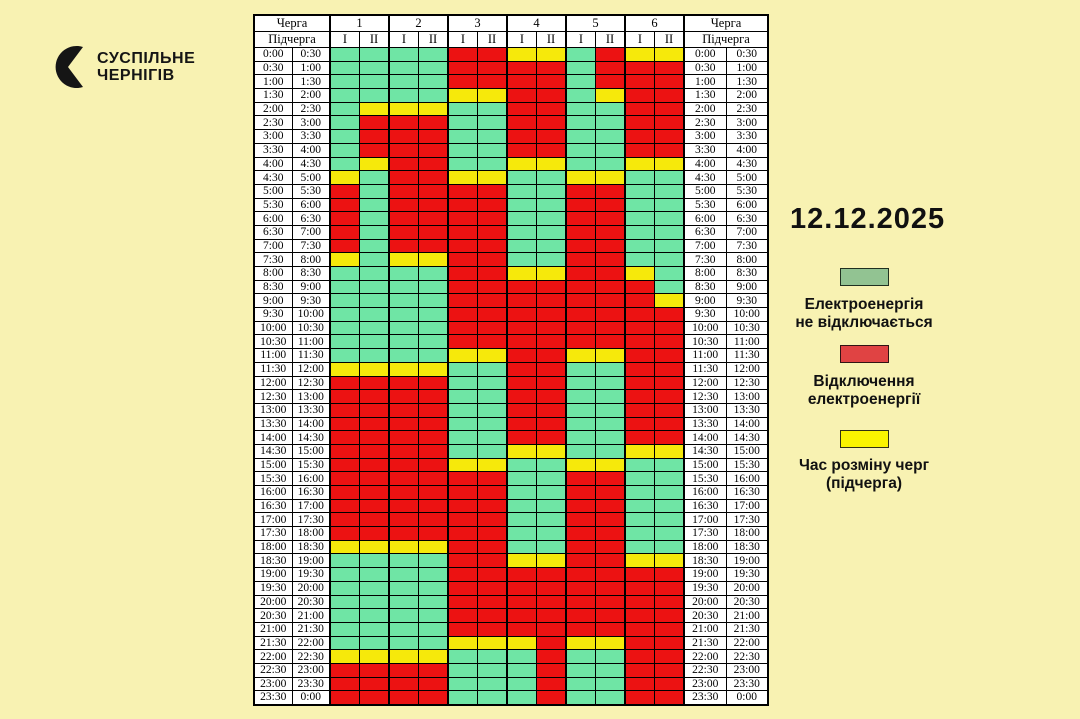 The width and height of the screenshot is (1080, 719). What do you see at coordinates (344, 39) in the screenshot?
I see `subqueue-header-1-1: І` at bounding box center [344, 39].